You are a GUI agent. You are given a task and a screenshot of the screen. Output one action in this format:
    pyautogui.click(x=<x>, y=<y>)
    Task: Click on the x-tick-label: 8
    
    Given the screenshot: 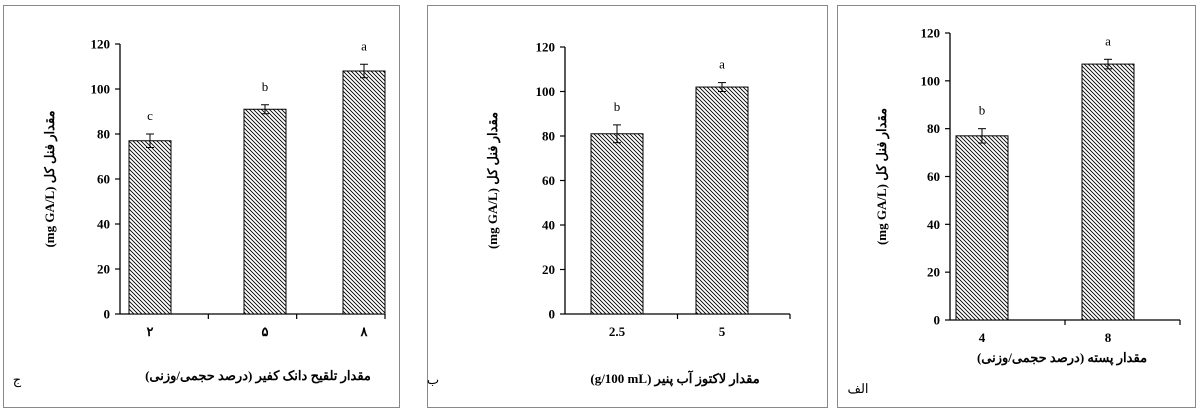 What is the action you would take?
    pyautogui.click(x=1108, y=337)
    